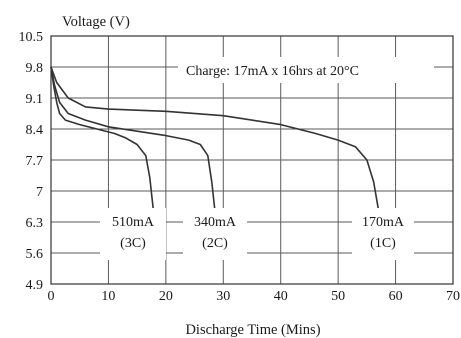 This screenshot has width=461, height=338. Describe the element at coordinates (35, 161) in the screenshot. I see `y-tick-label: 7.7` at that location.